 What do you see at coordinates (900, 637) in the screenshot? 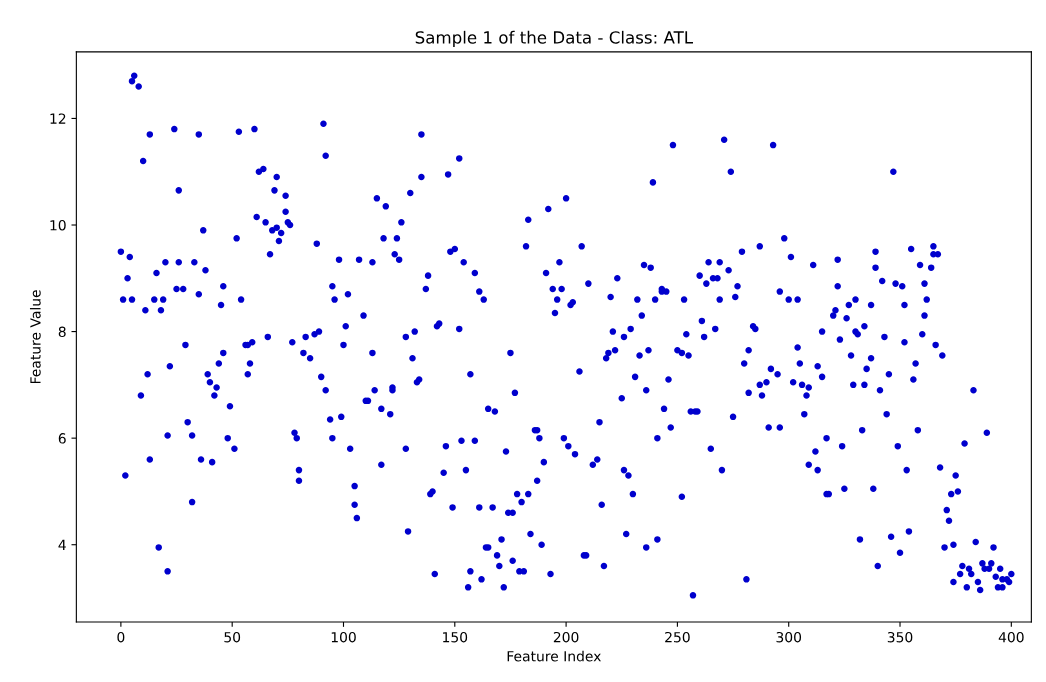
I see `x-tick-label: 350` at bounding box center [900, 637].